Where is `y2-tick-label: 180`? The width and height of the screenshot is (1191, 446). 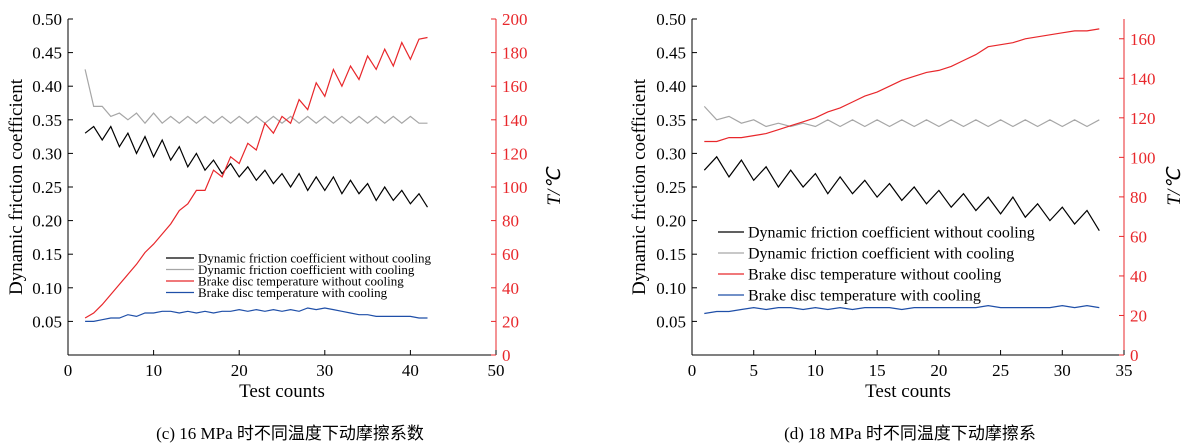
y2-tick-label: 180 is located at coordinates (515, 53).